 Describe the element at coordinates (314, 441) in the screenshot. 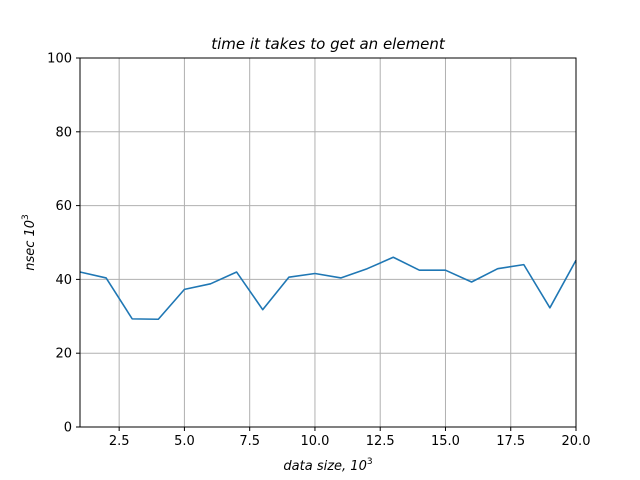

I see `x-tick-label: 10.0` at that location.